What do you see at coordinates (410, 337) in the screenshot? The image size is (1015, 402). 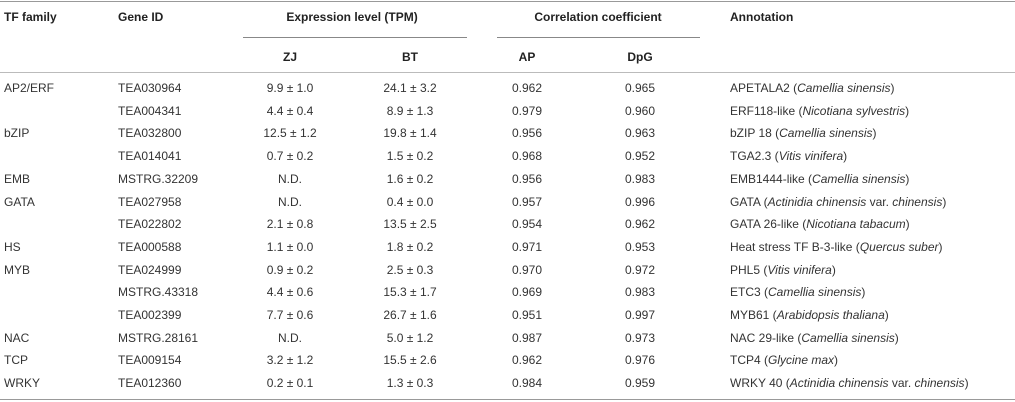 I see `value-cell: 5.0 ± 1.2` at bounding box center [410, 337].